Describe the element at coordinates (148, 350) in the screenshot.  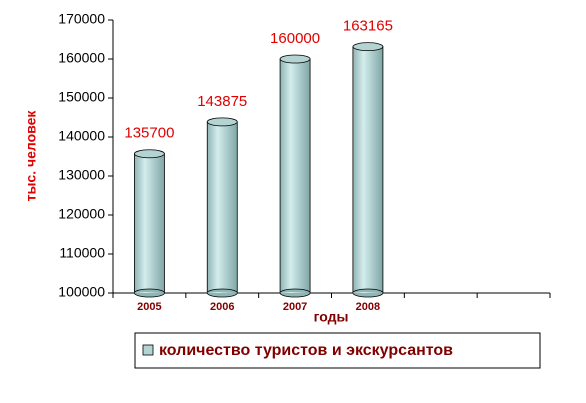
I see `legend-swatch` at that location.